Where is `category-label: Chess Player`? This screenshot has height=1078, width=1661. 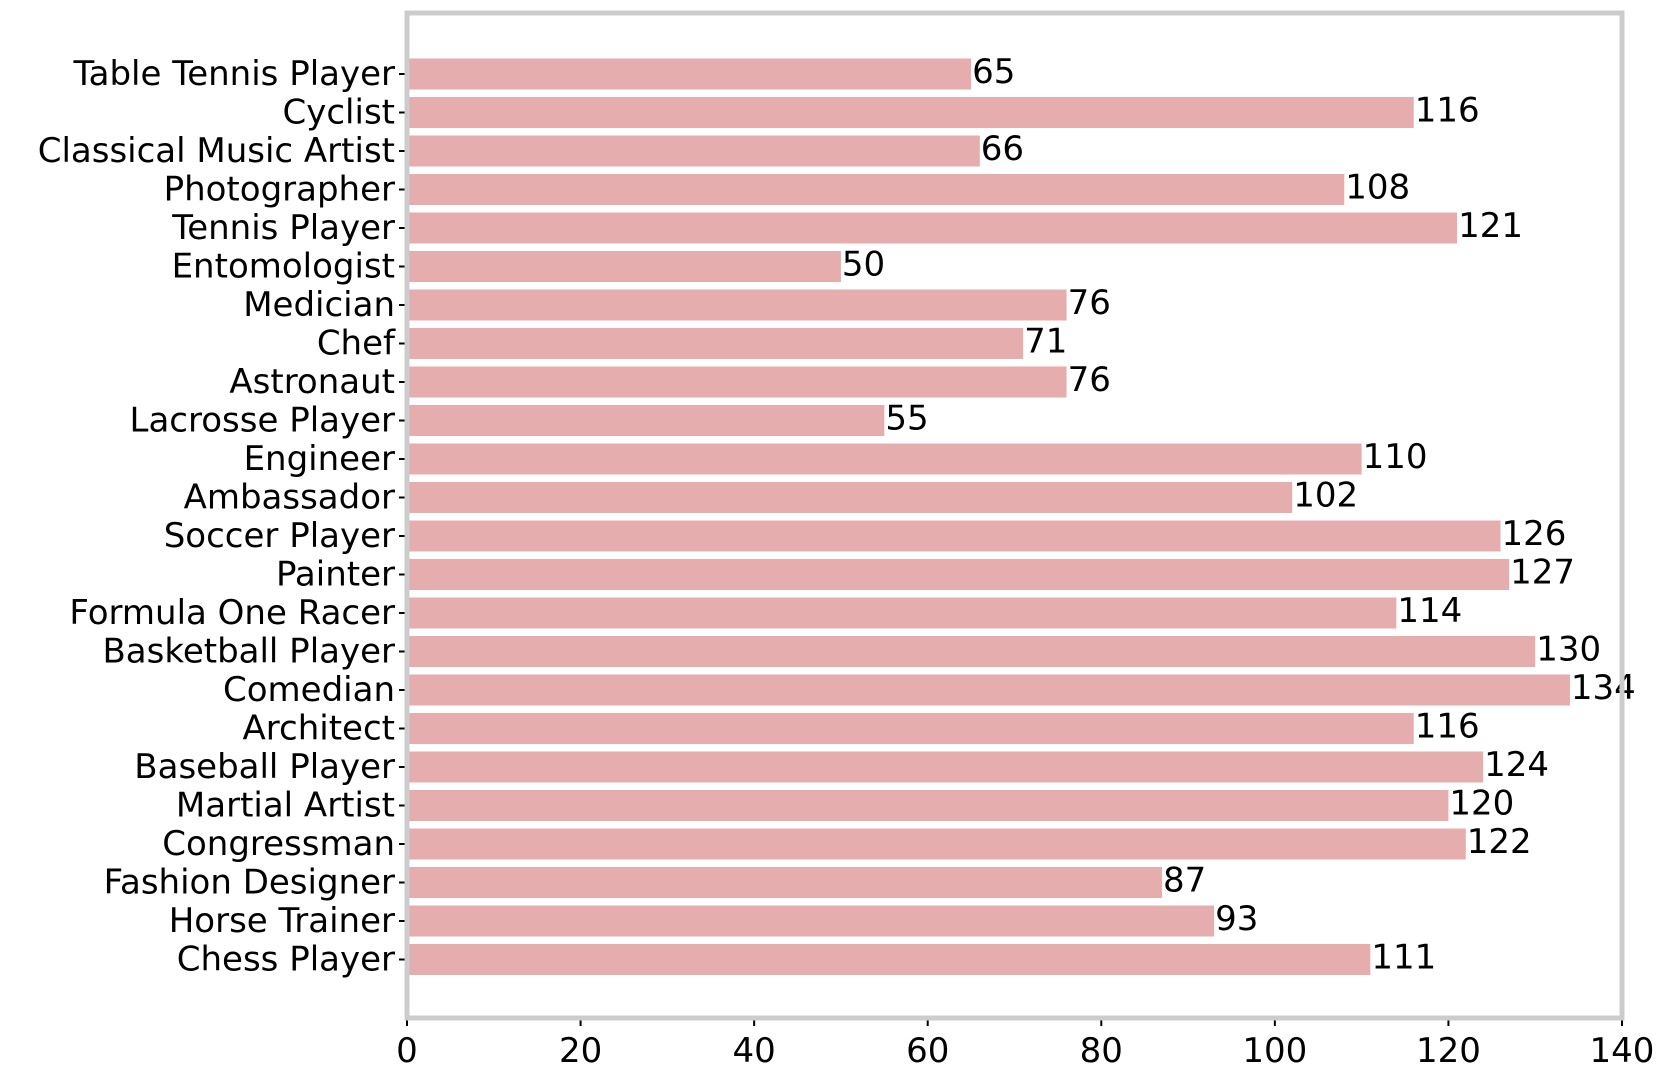 category-label: Chess Player is located at coordinates (286, 960).